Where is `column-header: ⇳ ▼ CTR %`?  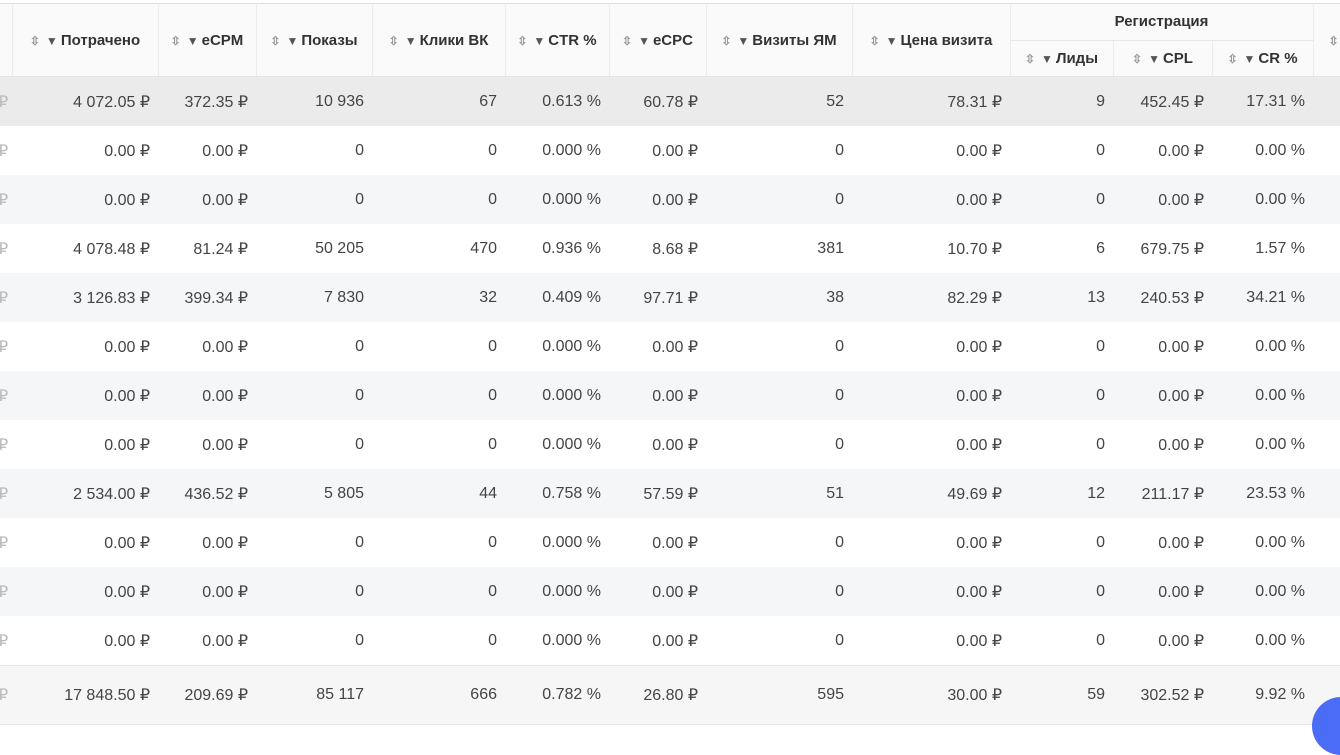
column-header: ⇳ ▼ CTR % is located at coordinates (557, 40).